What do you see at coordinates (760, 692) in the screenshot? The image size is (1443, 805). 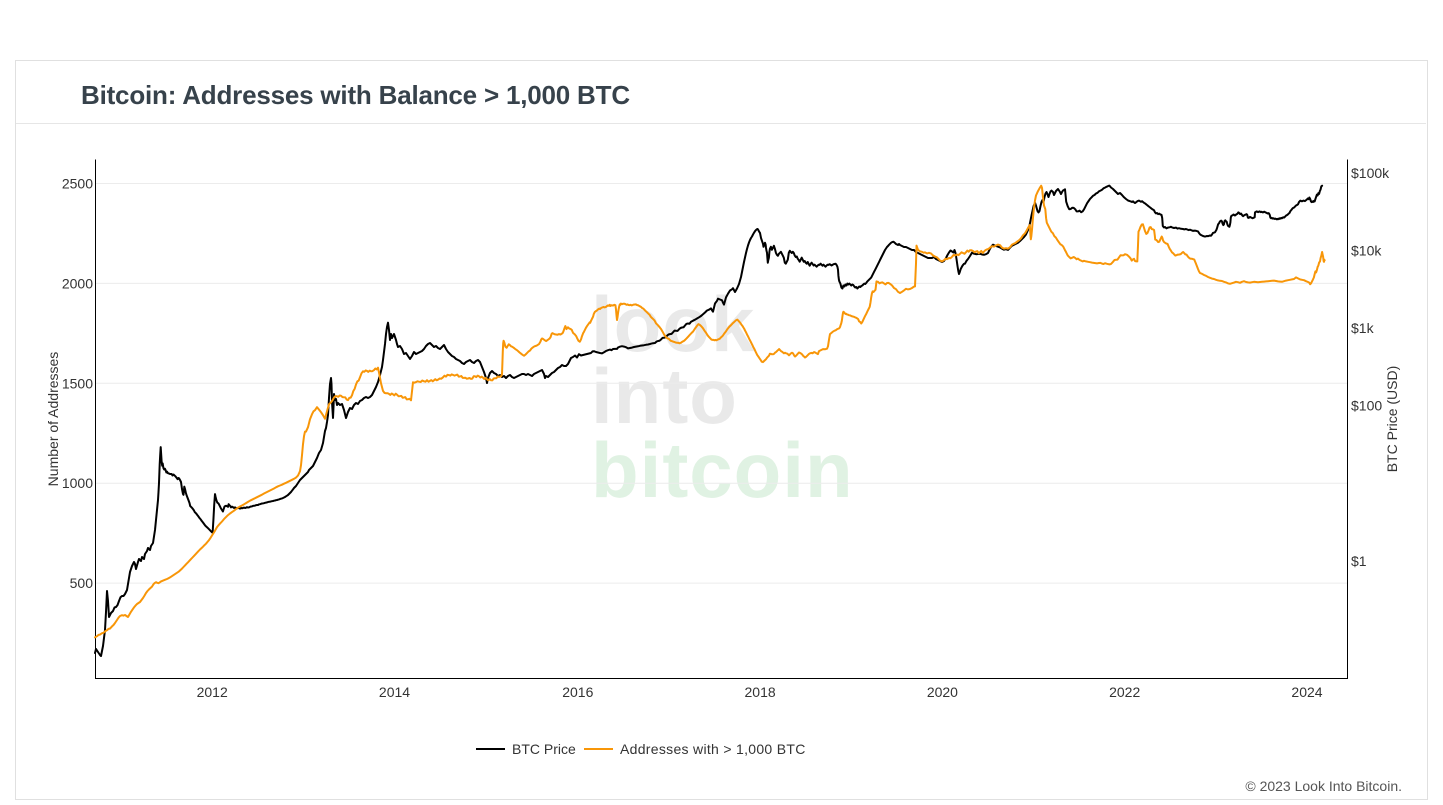 I see `svg-text: 2018` at bounding box center [760, 692].